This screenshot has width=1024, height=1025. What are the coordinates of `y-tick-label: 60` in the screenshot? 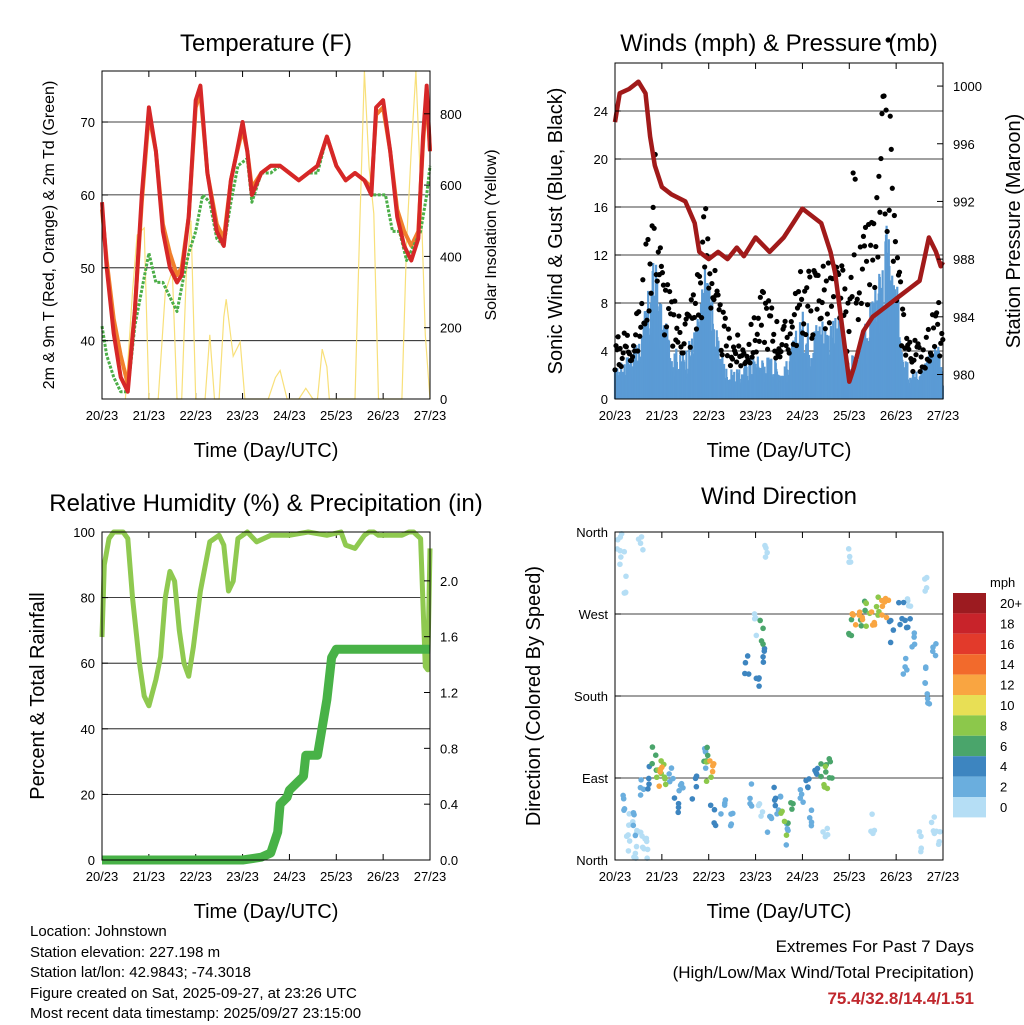 It's located at (88, 195).